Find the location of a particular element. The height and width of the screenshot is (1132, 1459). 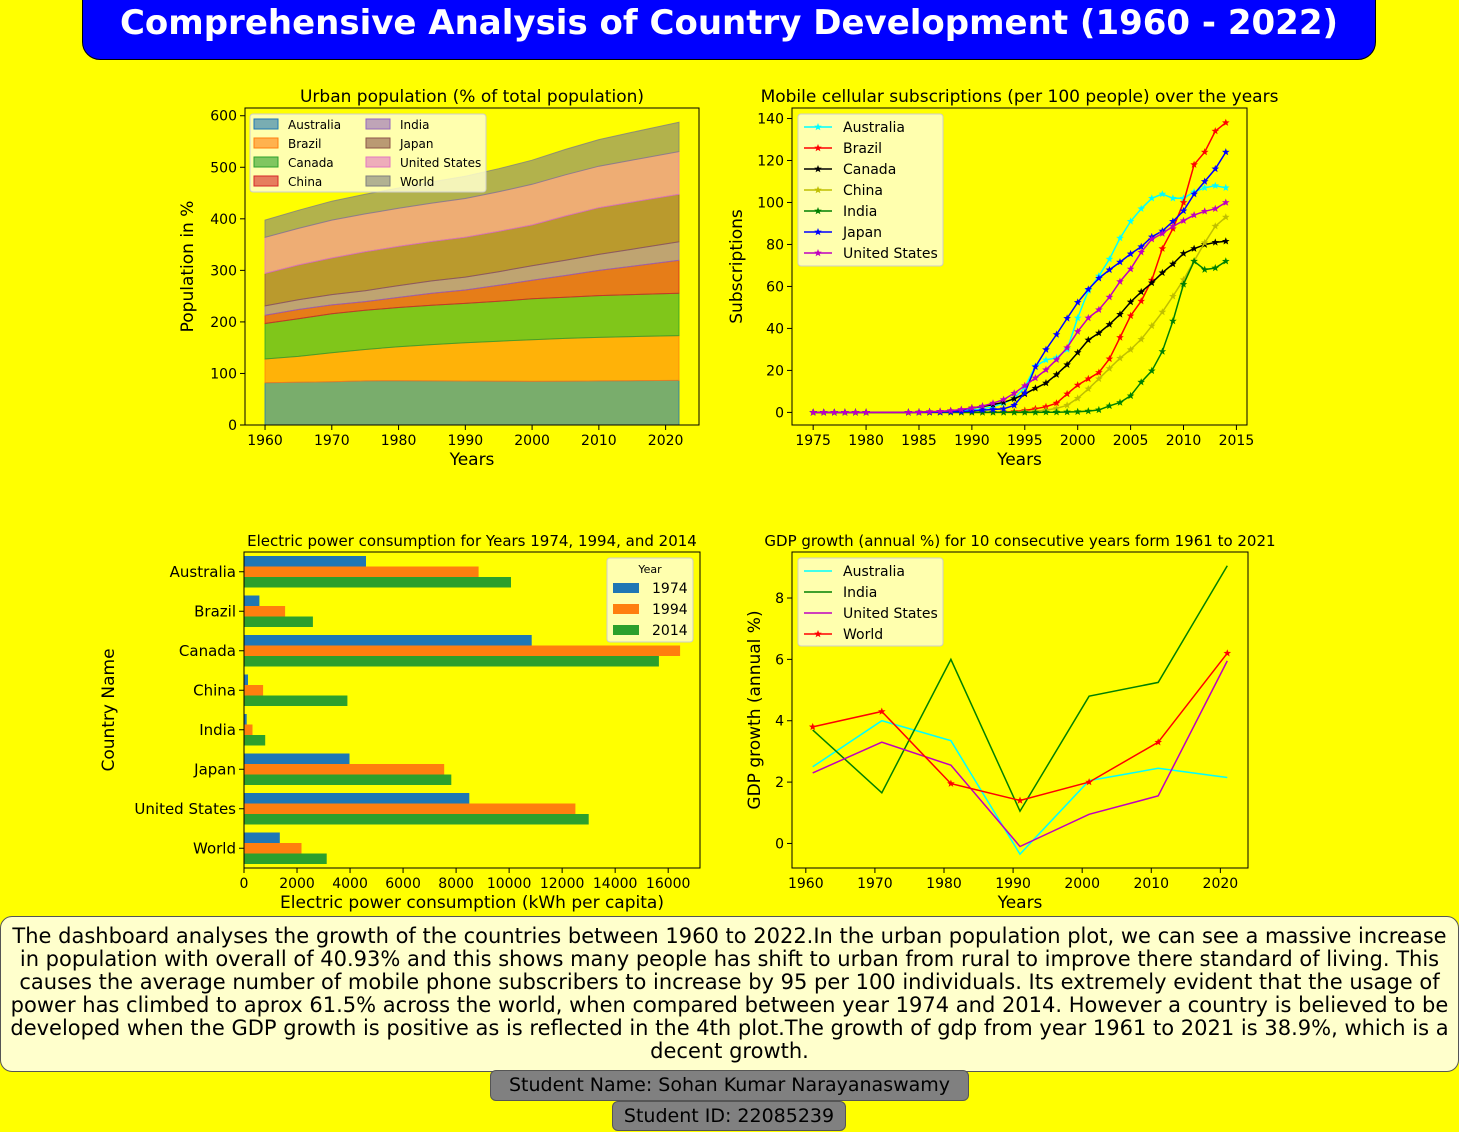

y-tick-label: 60 is located at coordinates (775, 287).